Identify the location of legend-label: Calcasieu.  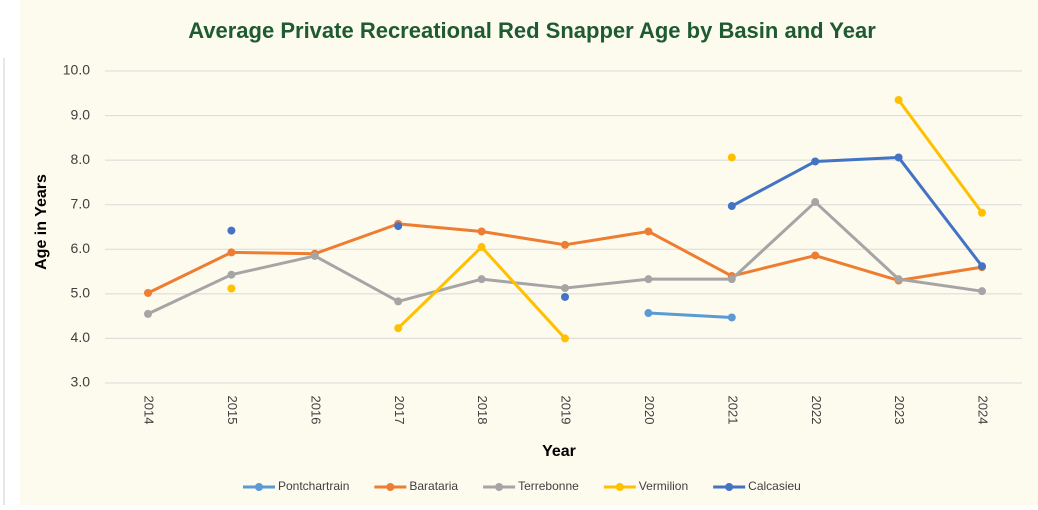
(774, 486).